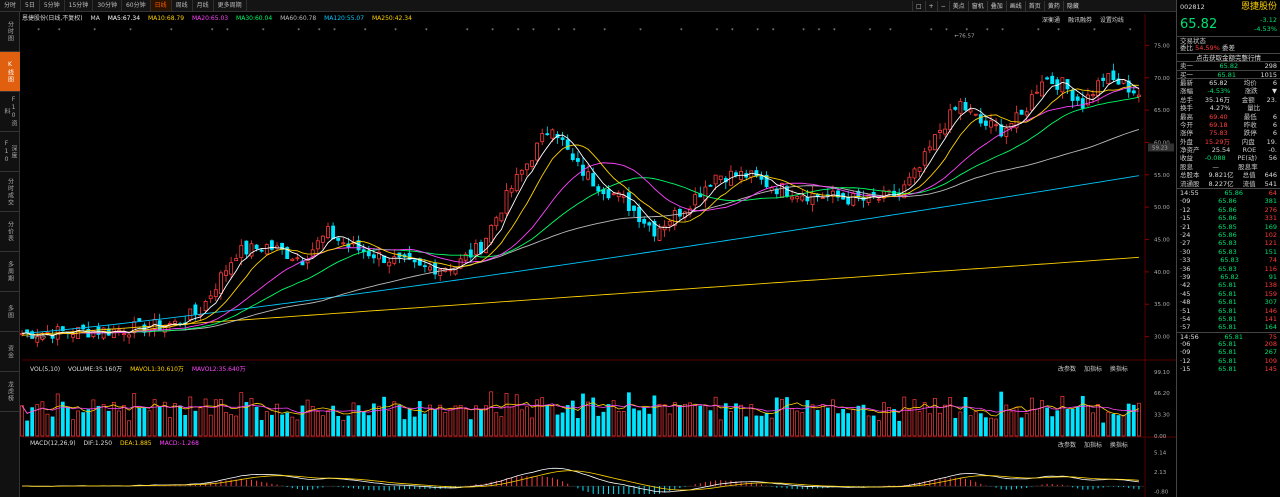  Describe the element at coordinates (1092, 445) in the screenshot. I see `macd-add-indicator: 加指标` at that location.